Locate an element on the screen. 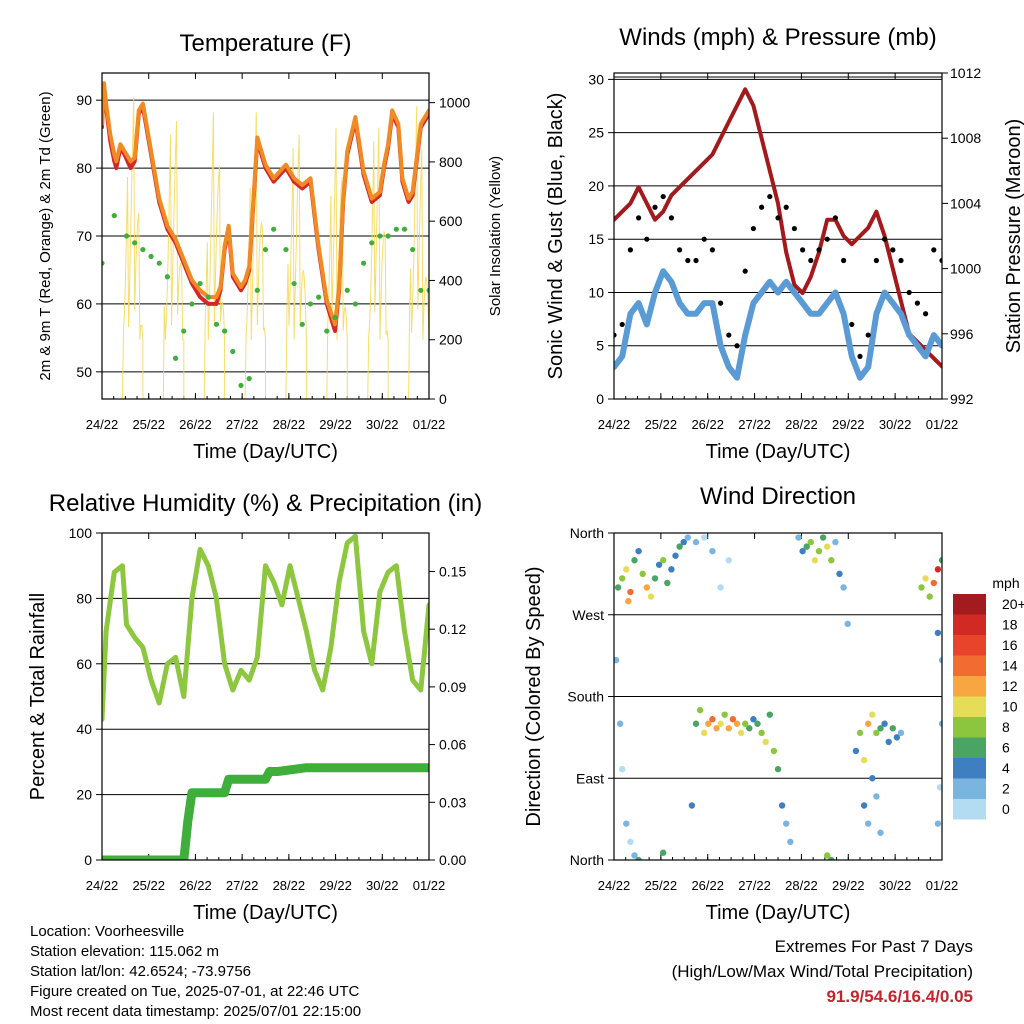  y2-tick-label: 400 is located at coordinates (451, 280).